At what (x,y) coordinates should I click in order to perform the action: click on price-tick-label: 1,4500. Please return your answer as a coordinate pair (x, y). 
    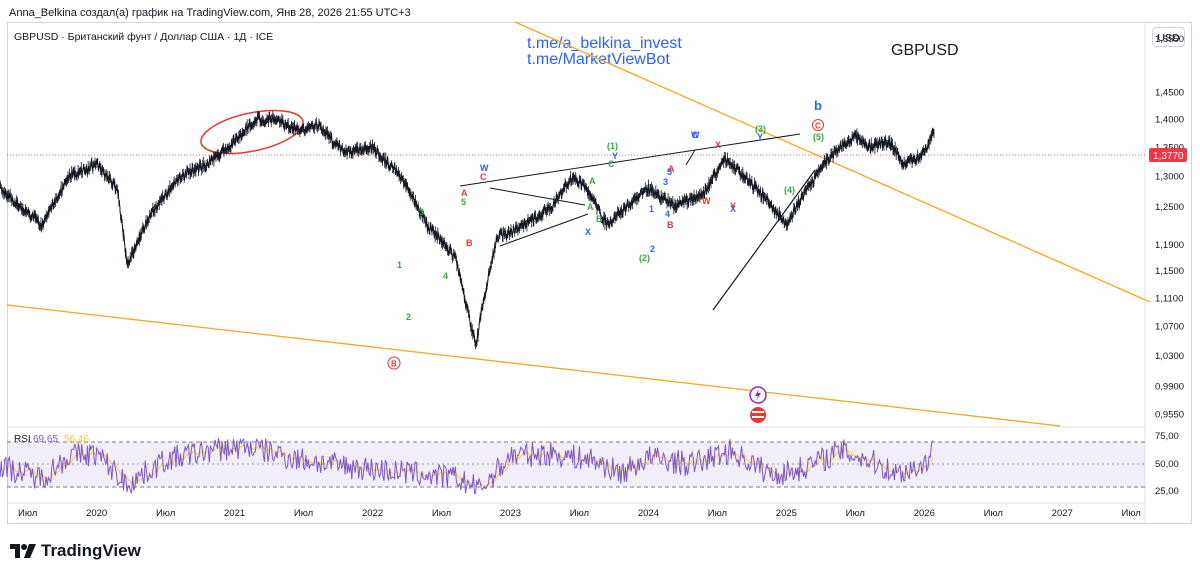
    Looking at the image, I should click on (1169, 93).